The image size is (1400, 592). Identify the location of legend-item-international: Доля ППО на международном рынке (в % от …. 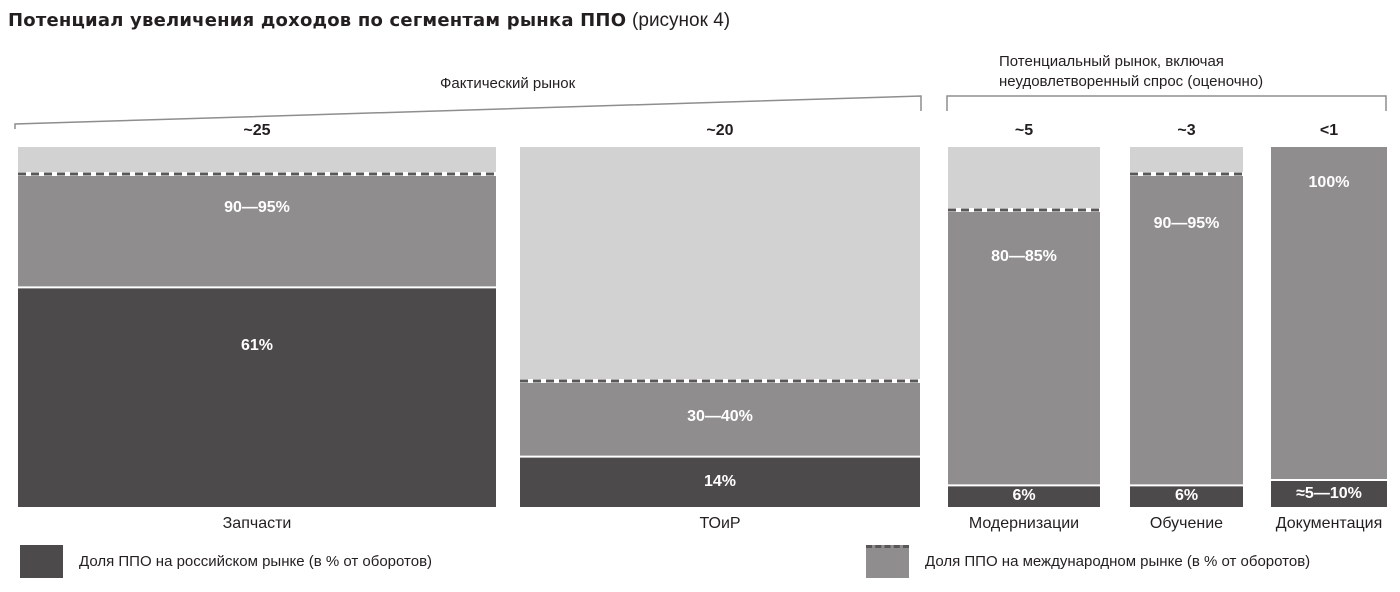
(1088, 561).